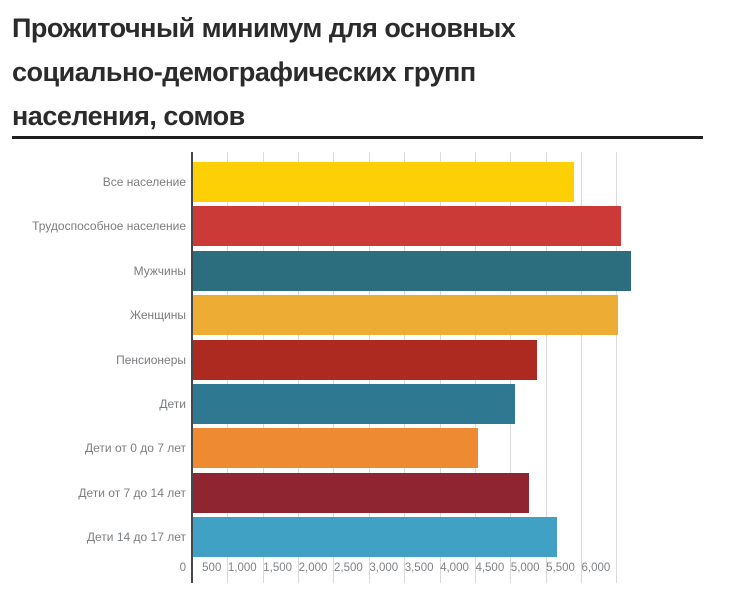 This screenshot has height=596, width=729. Describe the element at coordinates (348, 568) in the screenshot. I see `xtick-label: 2,500` at that location.